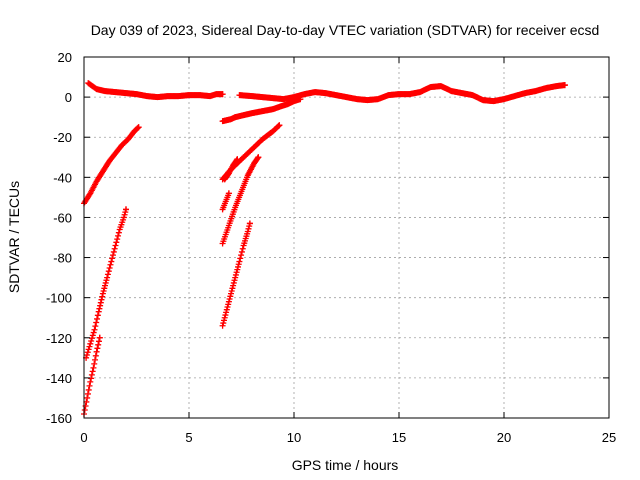 The image size is (640, 480). I want to click on x-axis-label: GPS time / hours, so click(345, 465).